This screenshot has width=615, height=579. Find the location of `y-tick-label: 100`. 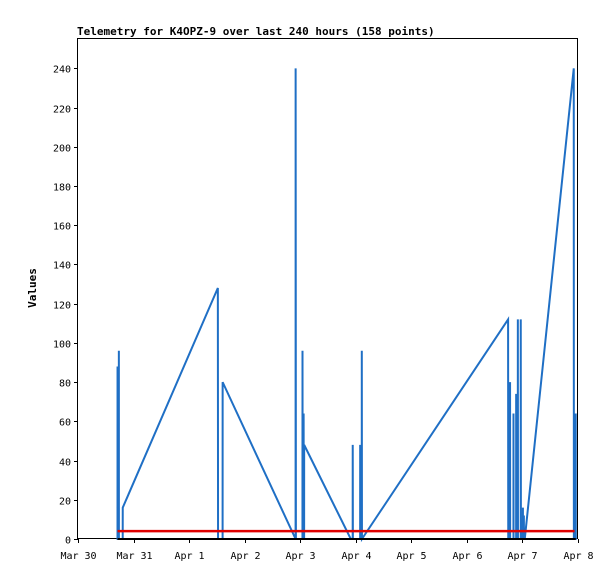

y-tick-label: 100 is located at coordinates (62, 345).